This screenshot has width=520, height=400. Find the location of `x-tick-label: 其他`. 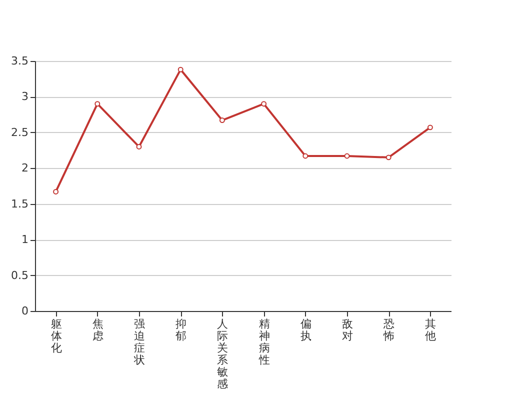

x-tick-label: 其他 is located at coordinates (430, 330).